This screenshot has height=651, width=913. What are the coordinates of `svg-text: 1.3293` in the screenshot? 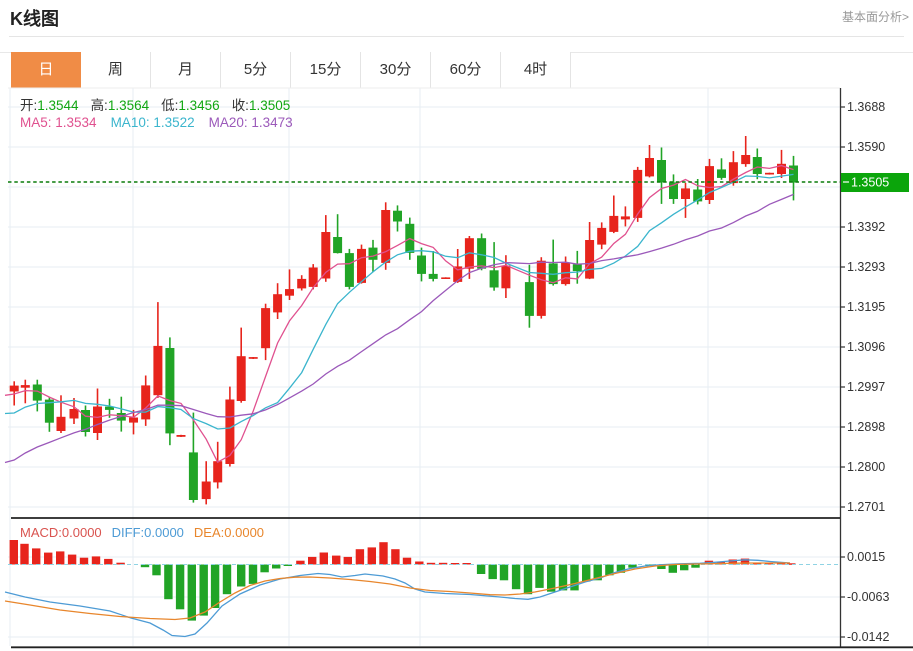 It's located at (866, 267).